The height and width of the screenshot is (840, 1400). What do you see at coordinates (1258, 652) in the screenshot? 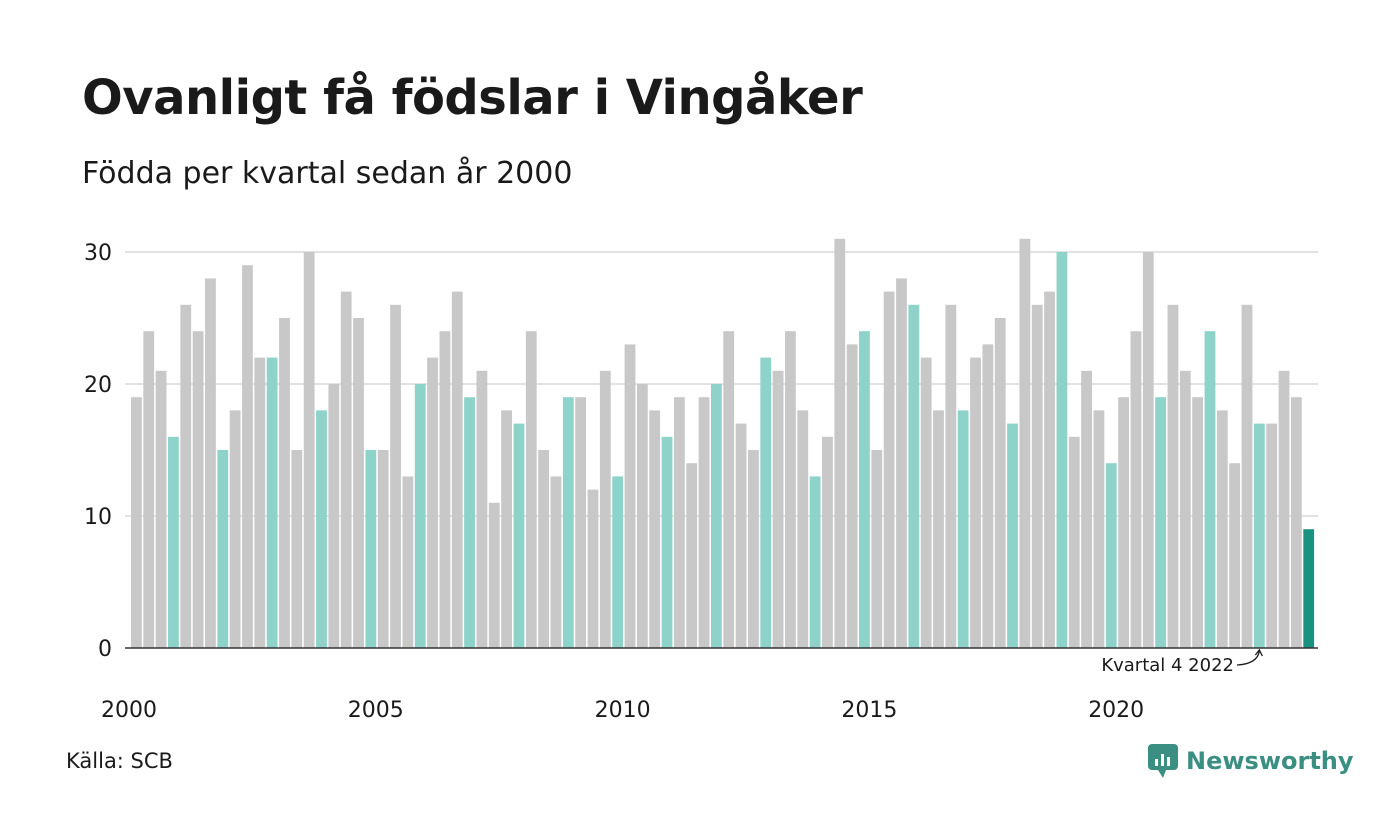
I see `annotation-arrowhead` at bounding box center [1258, 652].